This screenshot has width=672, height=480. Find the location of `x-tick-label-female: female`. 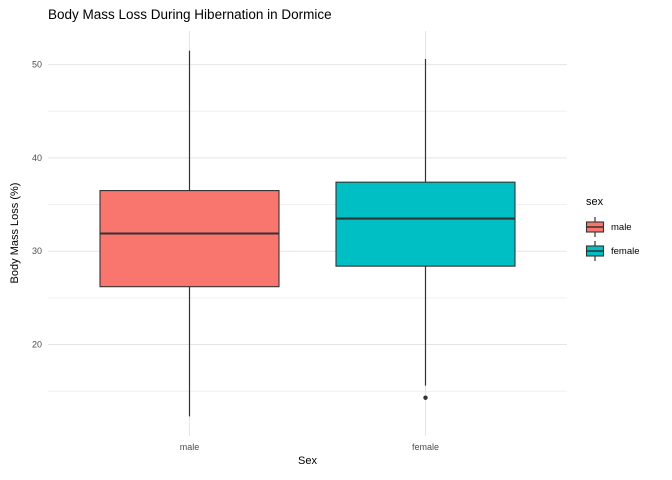

x-tick-label-female: female is located at coordinates (425, 447).